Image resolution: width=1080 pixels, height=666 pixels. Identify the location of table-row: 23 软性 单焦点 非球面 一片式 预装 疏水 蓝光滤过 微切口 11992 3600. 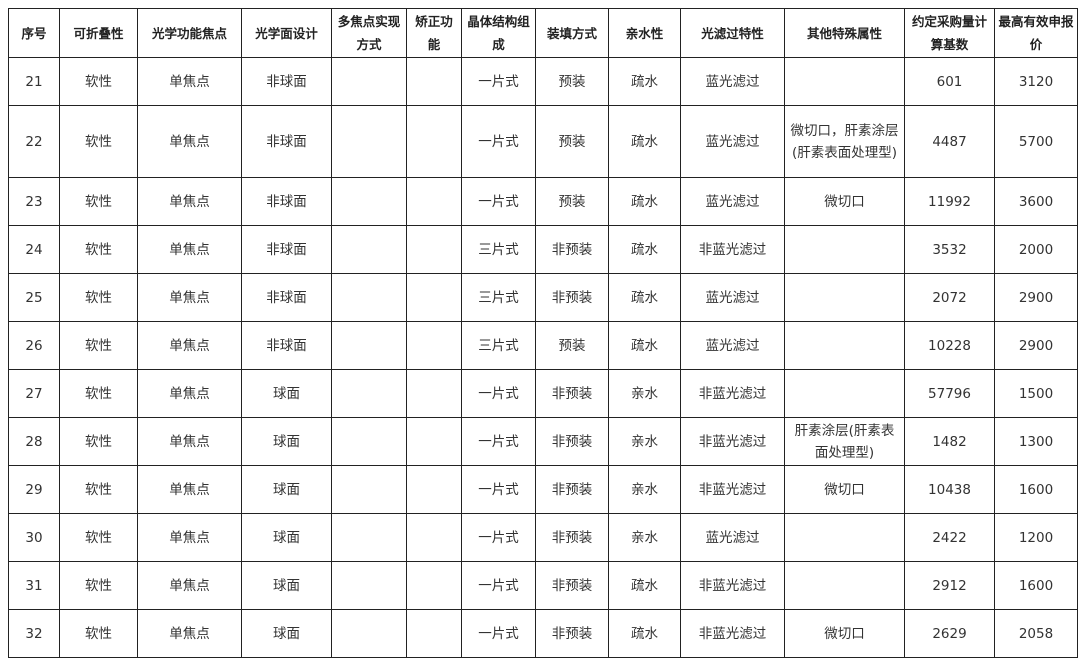
(543, 201).